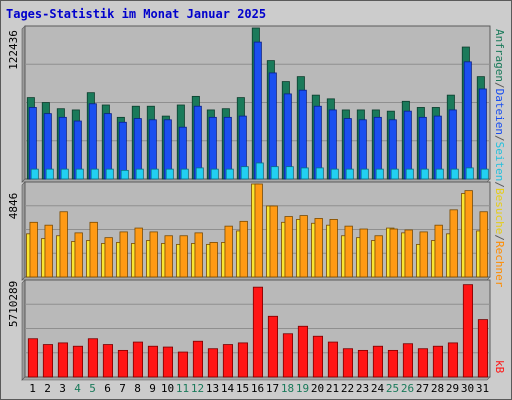  Describe the element at coordinates (197, 388) in the screenshot. I see `x-tick-label: 12` at that location.